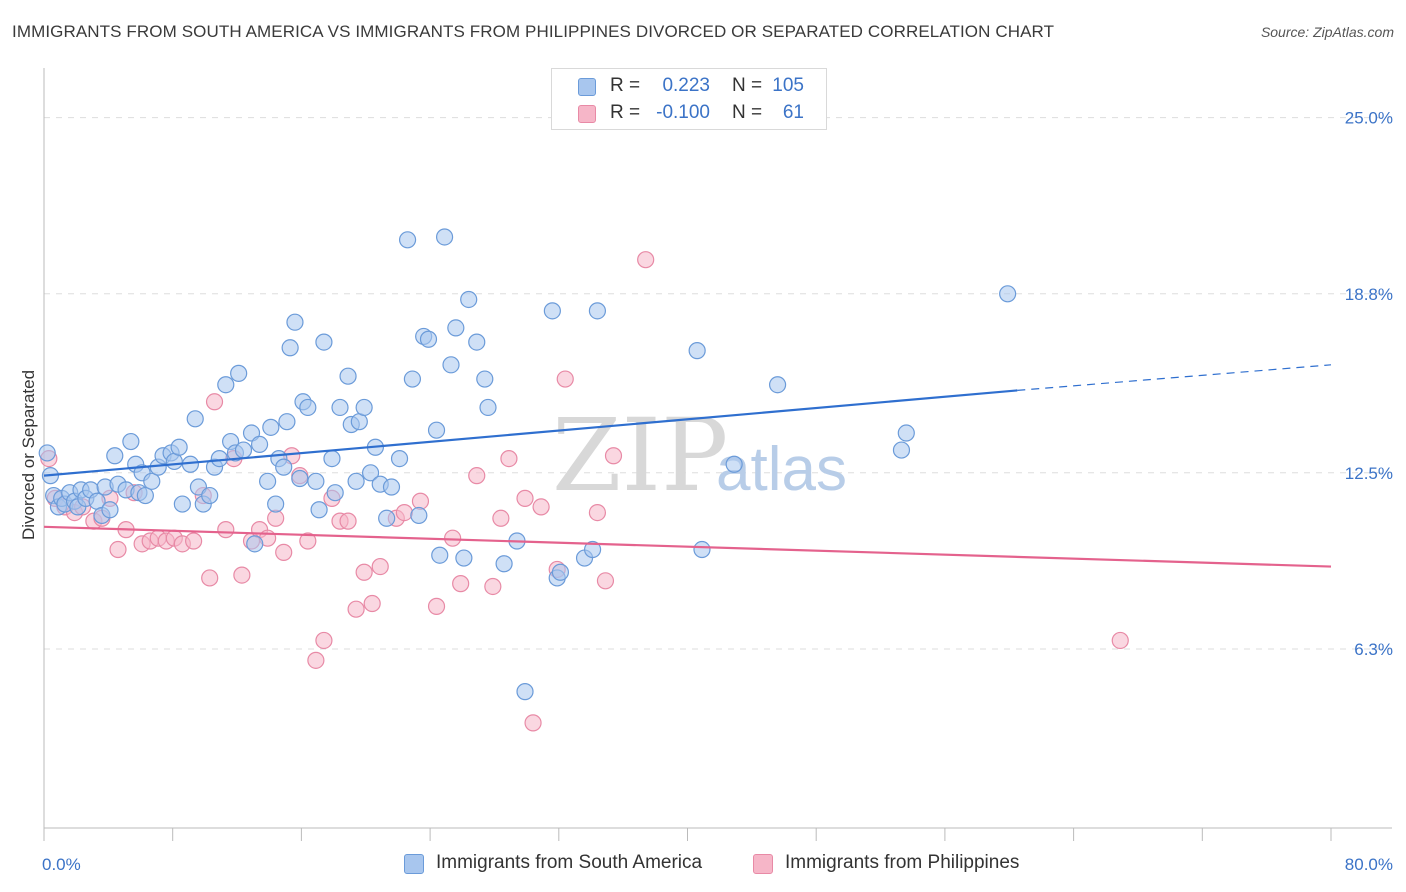 This screenshot has width=1406, height=892. I want to click on legend-row-philippines: R = -0.100 N = 61, so click(689, 114).